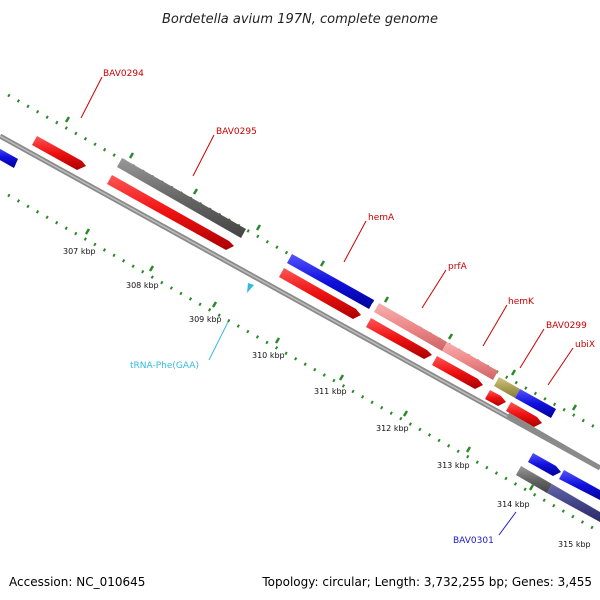 This screenshot has height=600, width=600. Describe the element at coordinates (79, 251) in the screenshot. I see `kbp-label-307: 307 kbp` at that location.